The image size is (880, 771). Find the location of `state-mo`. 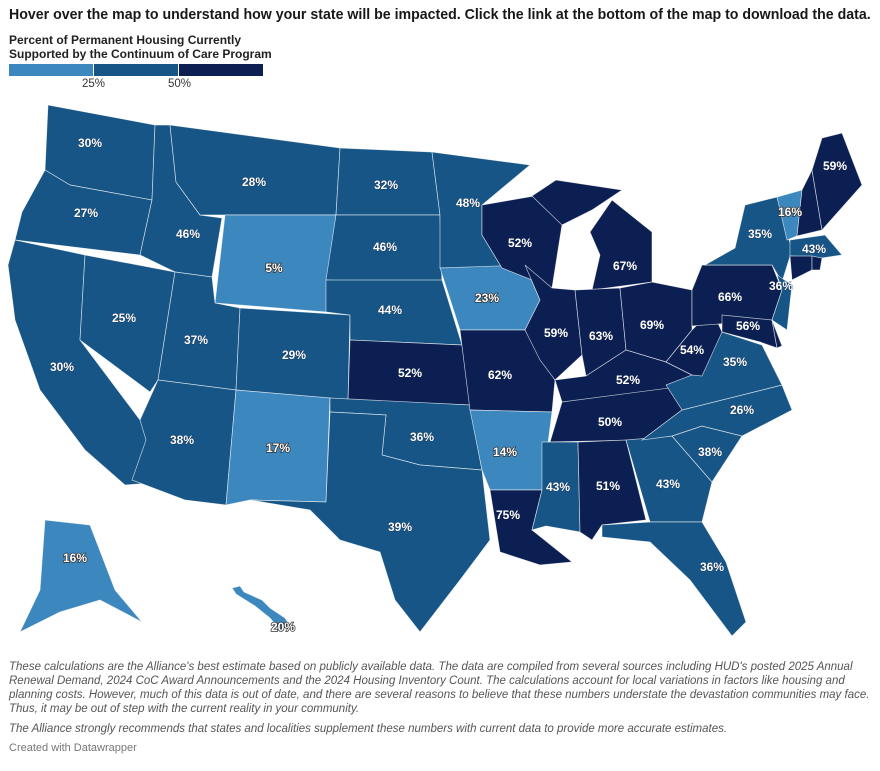

state-mo is located at coordinates (507, 371).